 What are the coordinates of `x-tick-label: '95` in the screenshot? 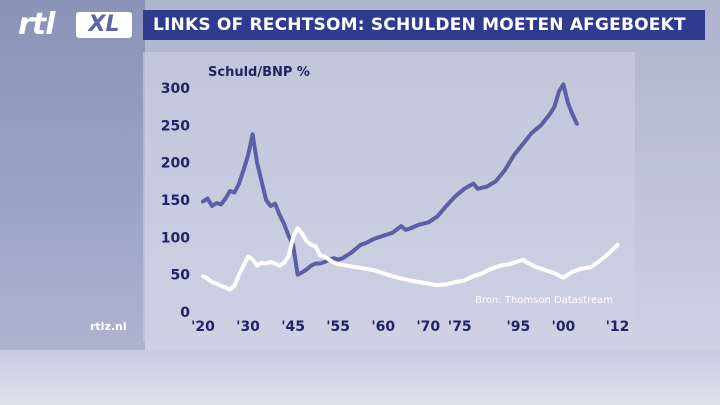 It's located at (518, 327).